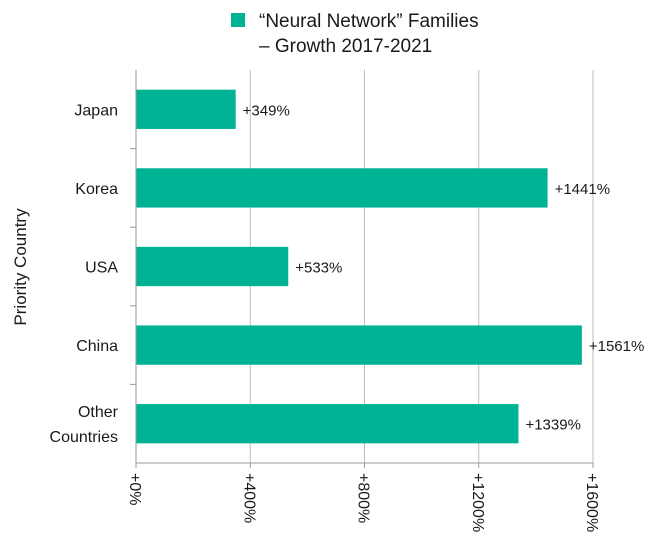 The image size is (650, 549). What do you see at coordinates (616, 346) in the screenshot?
I see `data-label: +1561%` at bounding box center [616, 346].